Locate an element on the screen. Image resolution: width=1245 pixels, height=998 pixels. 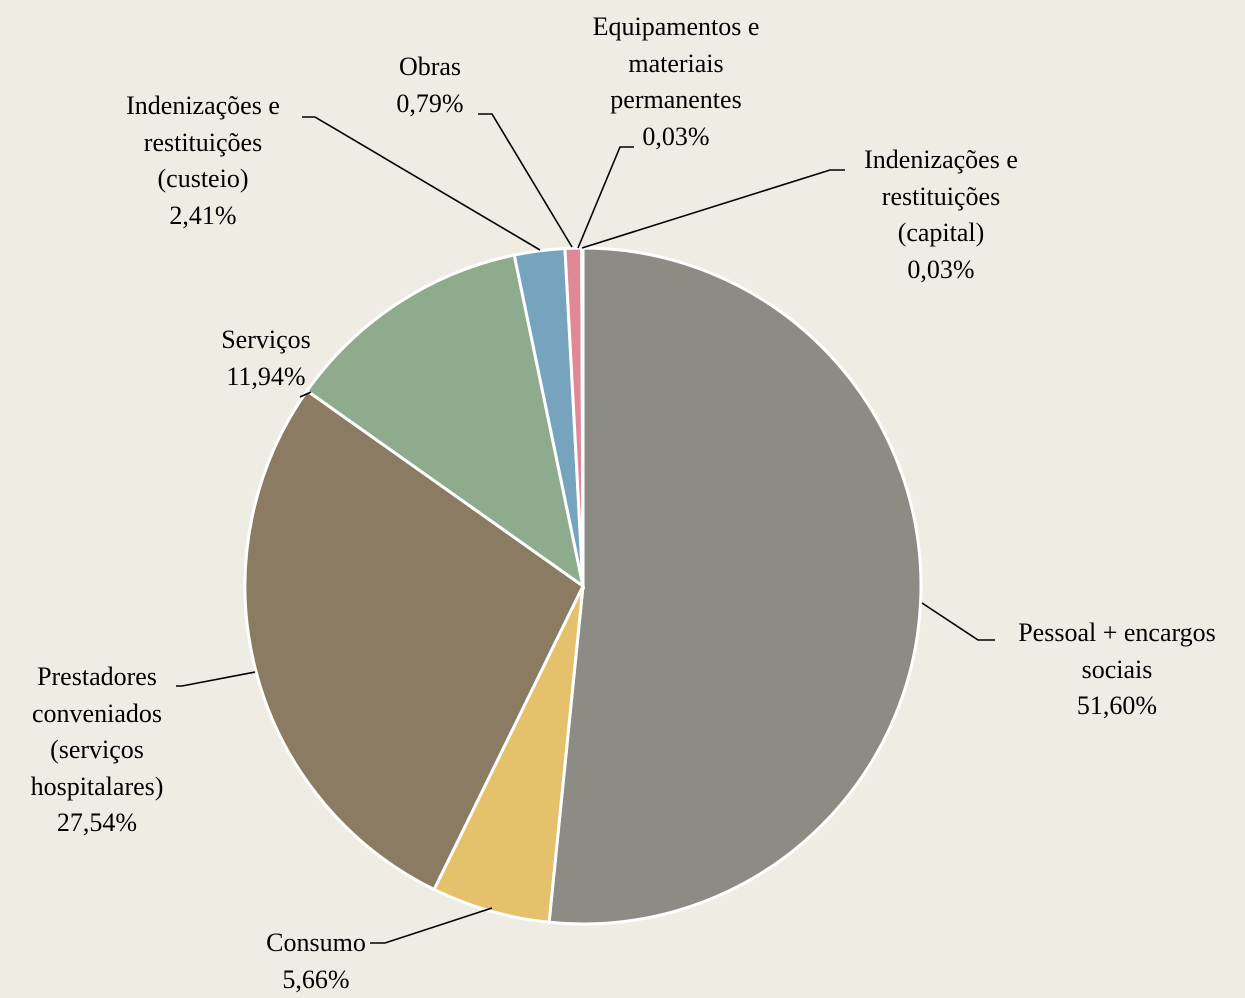
value-label: 5,66% is located at coordinates (316, 980).